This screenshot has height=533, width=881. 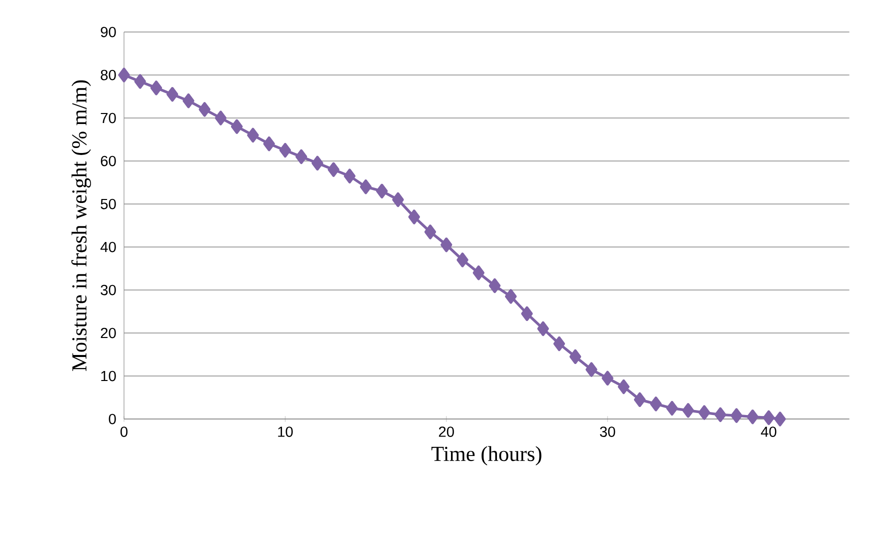 What do you see at coordinates (124, 431) in the screenshot?
I see `x-tick-label: 0` at bounding box center [124, 431].